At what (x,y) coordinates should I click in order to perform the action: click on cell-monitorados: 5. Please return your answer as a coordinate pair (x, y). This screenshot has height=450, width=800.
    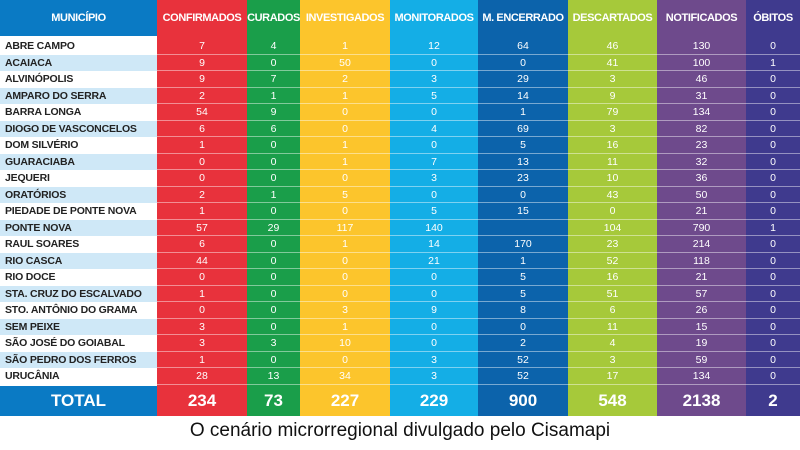
    Looking at the image, I should click on (434, 211).